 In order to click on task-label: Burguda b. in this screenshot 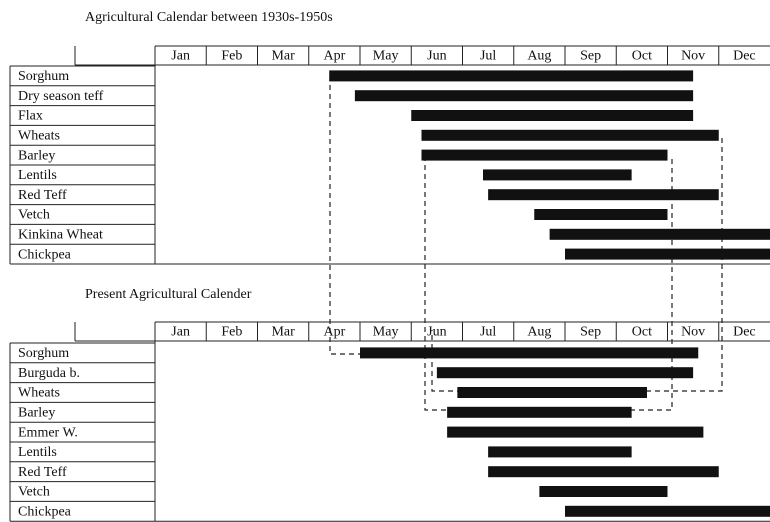, I will do `click(49, 373)`.